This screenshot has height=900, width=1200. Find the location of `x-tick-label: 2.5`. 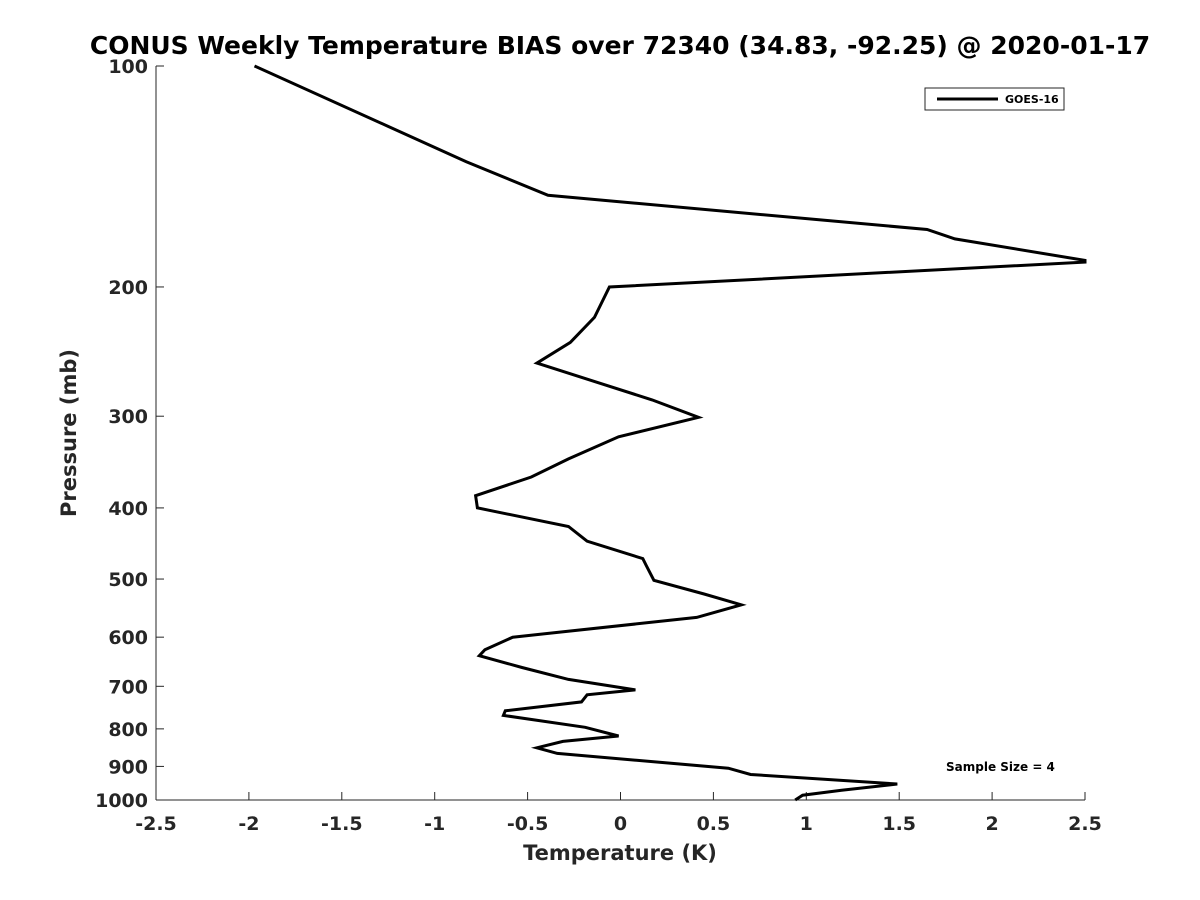

x-tick-label: 2.5 is located at coordinates (1085, 824).